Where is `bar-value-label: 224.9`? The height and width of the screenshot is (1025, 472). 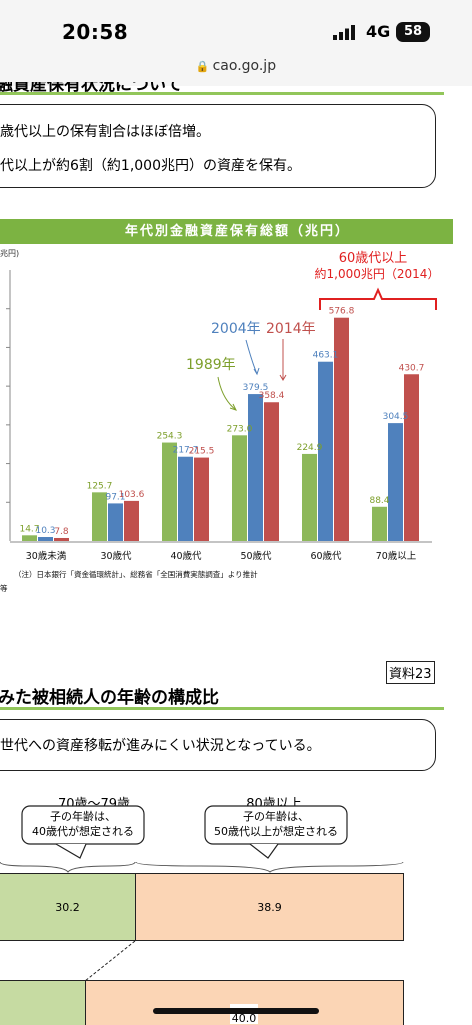
bar-value-label: 224.9 is located at coordinates (310, 448).